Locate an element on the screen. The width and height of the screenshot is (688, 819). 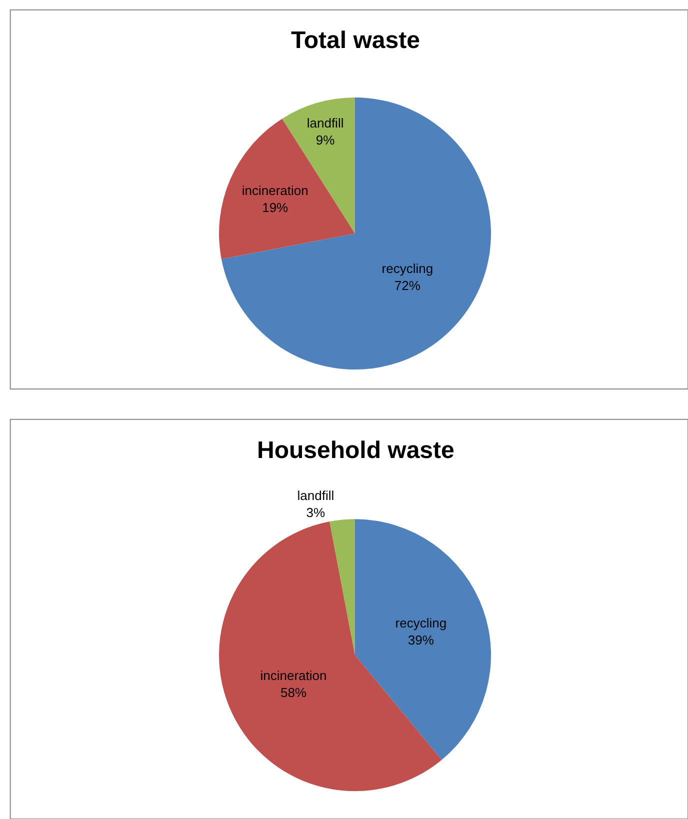
data-label: 58% is located at coordinates (293, 692).